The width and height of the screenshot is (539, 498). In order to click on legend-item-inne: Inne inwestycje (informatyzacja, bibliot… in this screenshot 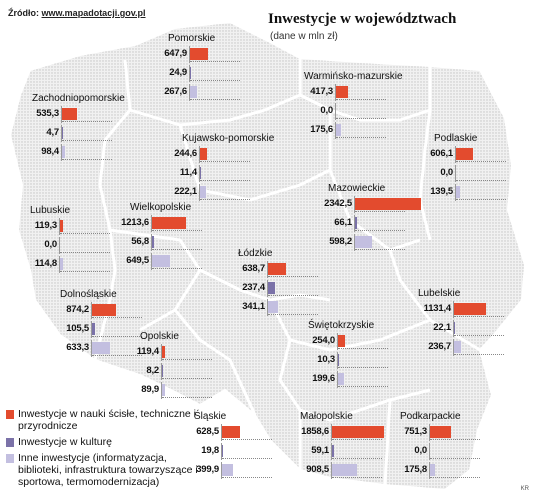, I will do `click(106, 470)`.